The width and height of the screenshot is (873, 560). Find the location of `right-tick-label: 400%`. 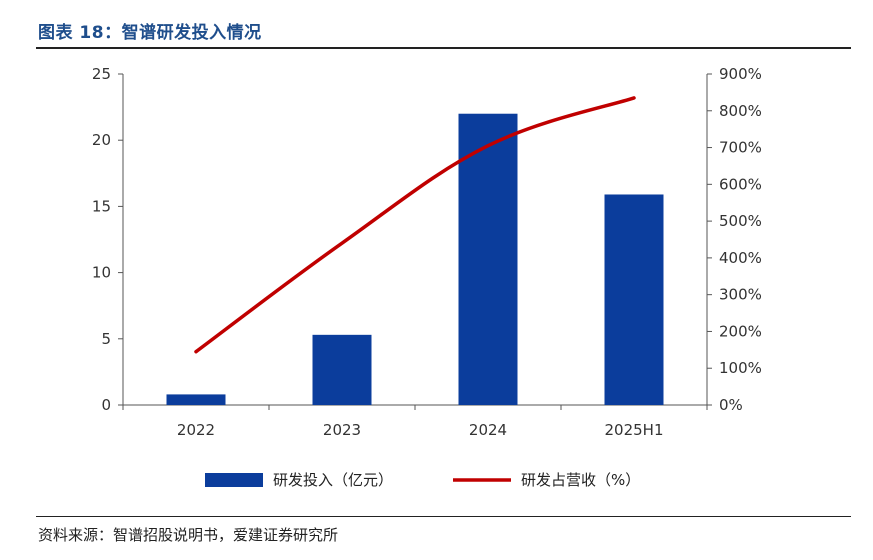

right-tick-label: 400% is located at coordinates (740, 258).